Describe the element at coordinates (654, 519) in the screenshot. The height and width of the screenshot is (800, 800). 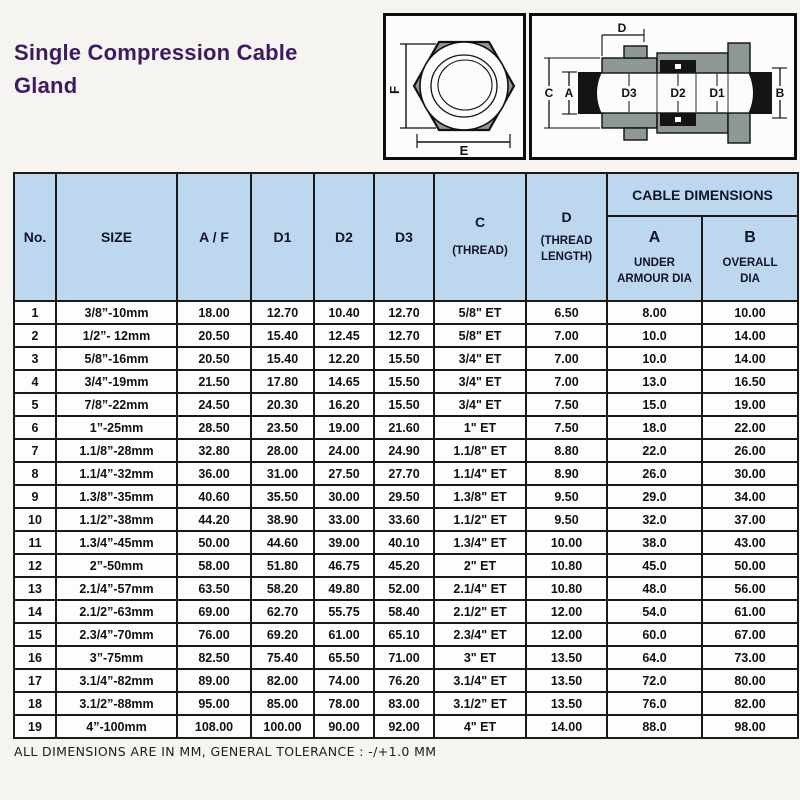
I see `table-cell: 32.0` at that location.